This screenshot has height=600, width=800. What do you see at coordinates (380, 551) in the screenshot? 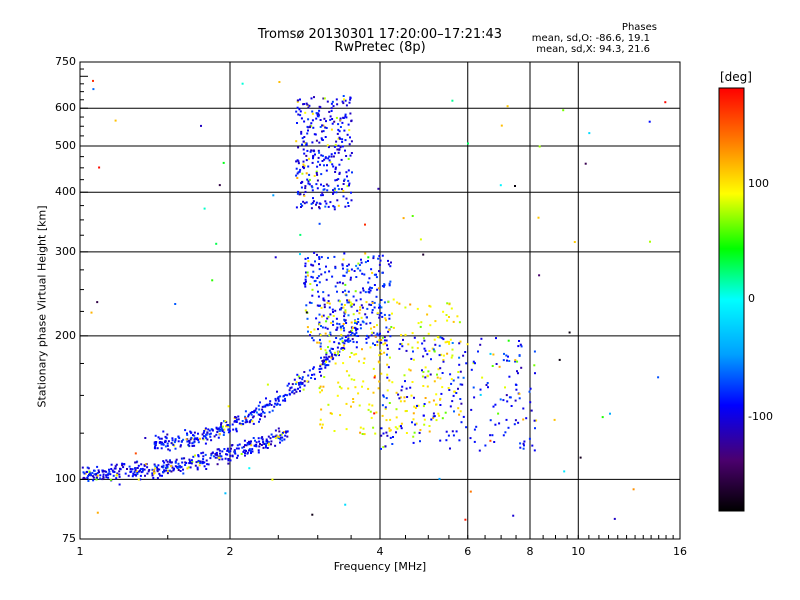
I see `x-tick-label: 4` at bounding box center [380, 551].